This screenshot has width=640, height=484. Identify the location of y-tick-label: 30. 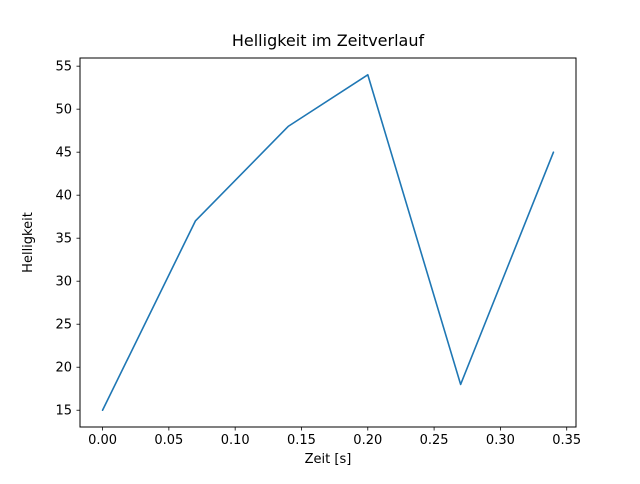
(63, 282).